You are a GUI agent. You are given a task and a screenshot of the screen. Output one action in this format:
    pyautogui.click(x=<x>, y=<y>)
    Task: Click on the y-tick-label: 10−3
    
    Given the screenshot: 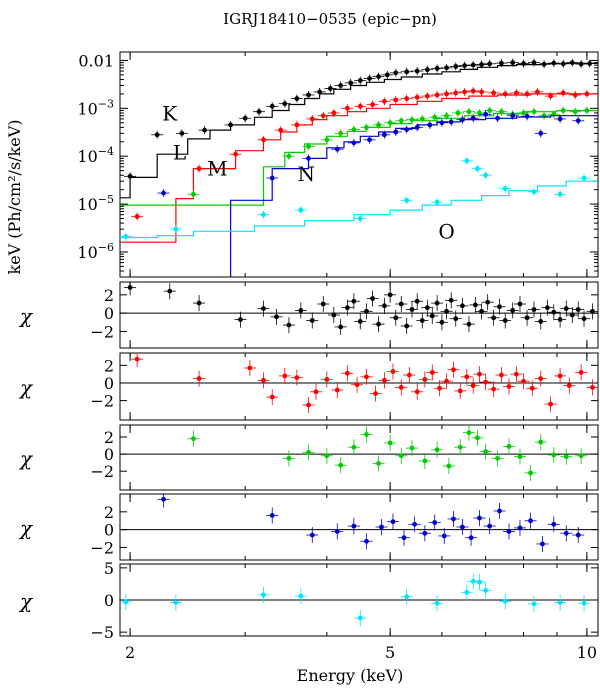 What is the action you would take?
    pyautogui.click(x=95, y=107)
    